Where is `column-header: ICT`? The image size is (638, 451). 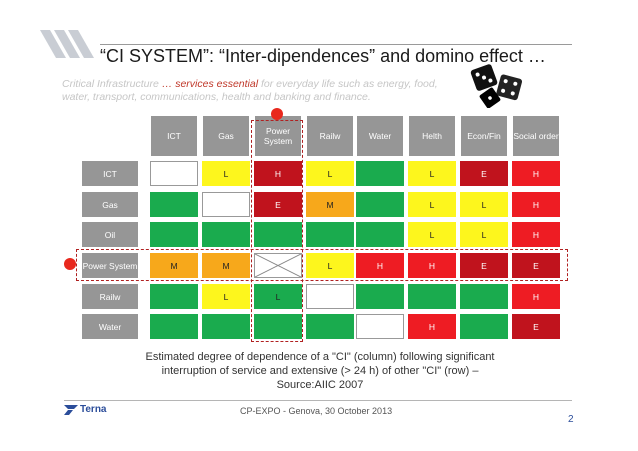
column-header: ICT is located at coordinates (174, 136).